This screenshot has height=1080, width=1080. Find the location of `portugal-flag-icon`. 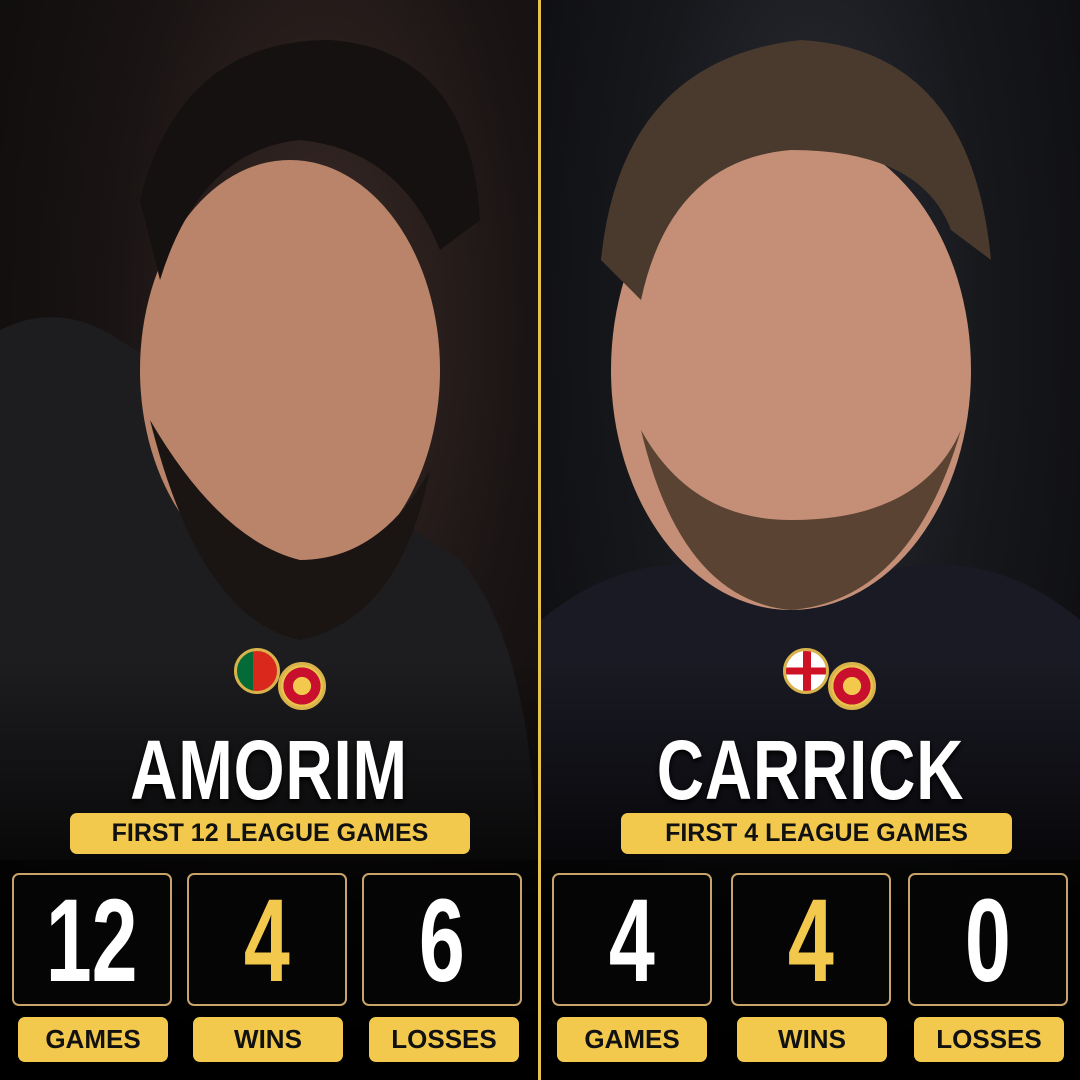

portugal-flag-icon is located at coordinates (257, 671).